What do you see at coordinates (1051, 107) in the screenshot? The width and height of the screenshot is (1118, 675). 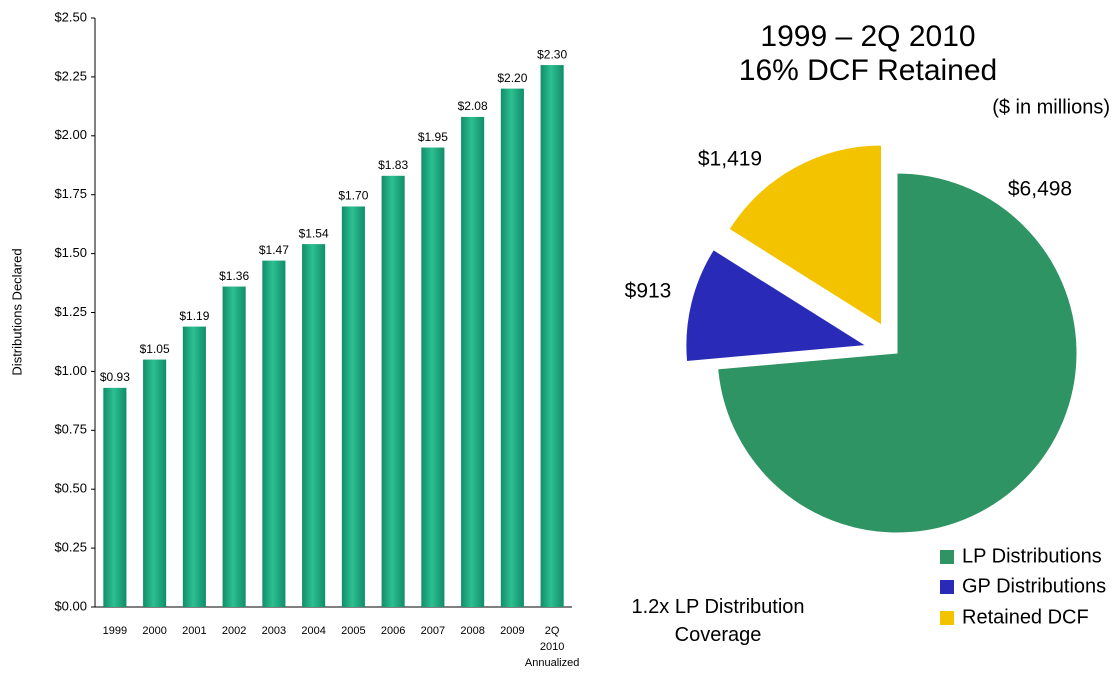 I see `units-note: ($ in millions)` at bounding box center [1051, 107].